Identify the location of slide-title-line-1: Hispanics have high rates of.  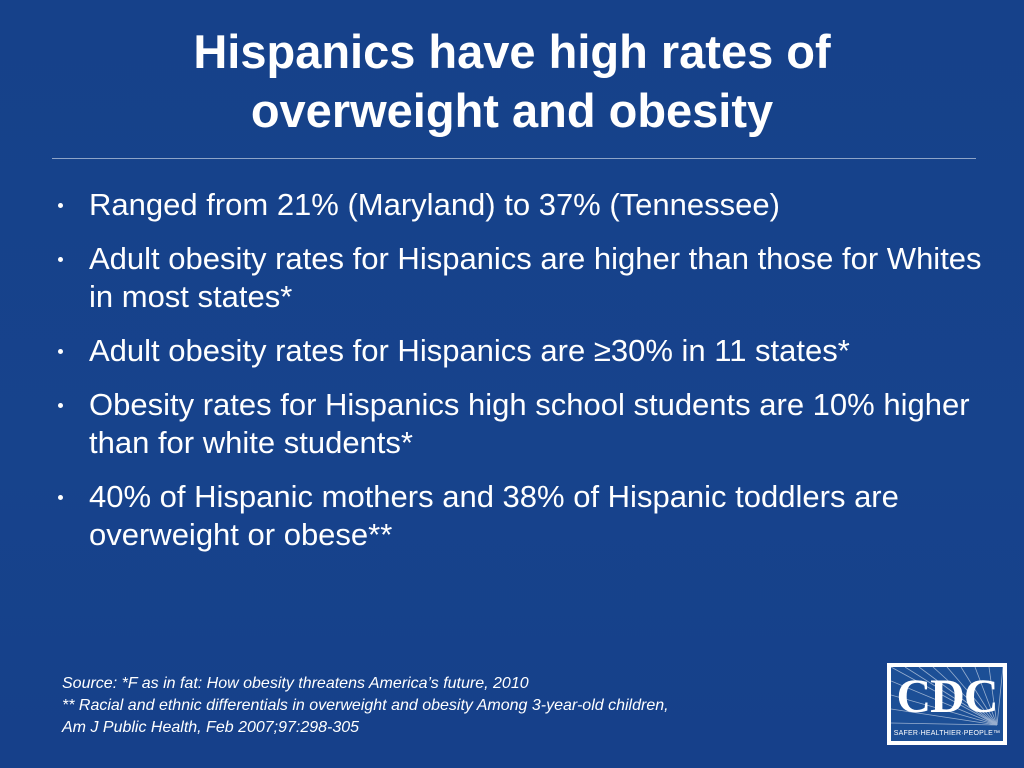
(512, 51).